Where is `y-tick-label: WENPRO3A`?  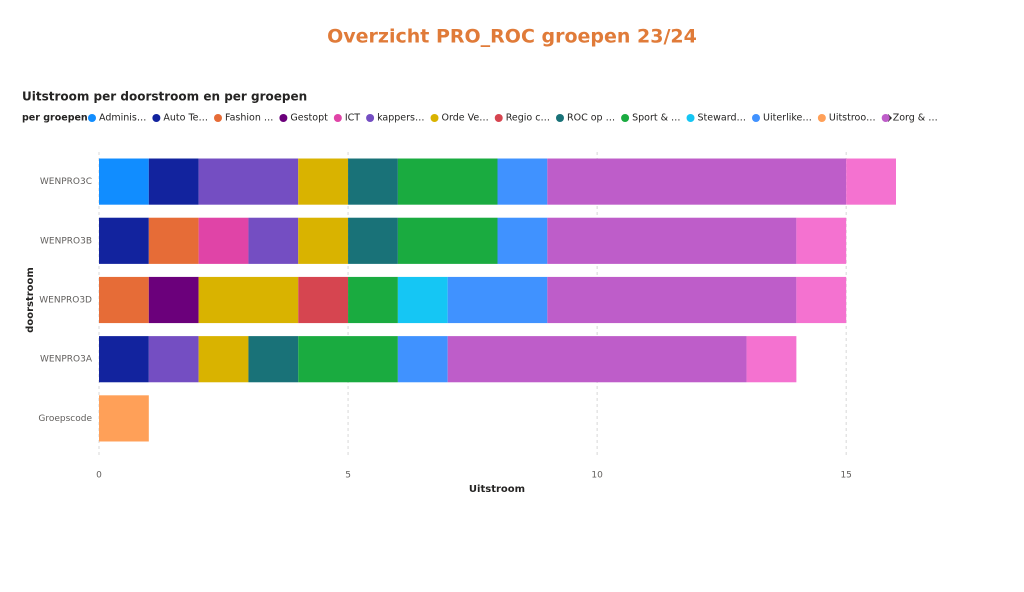 y-tick-label: WENPRO3A is located at coordinates (66, 360).